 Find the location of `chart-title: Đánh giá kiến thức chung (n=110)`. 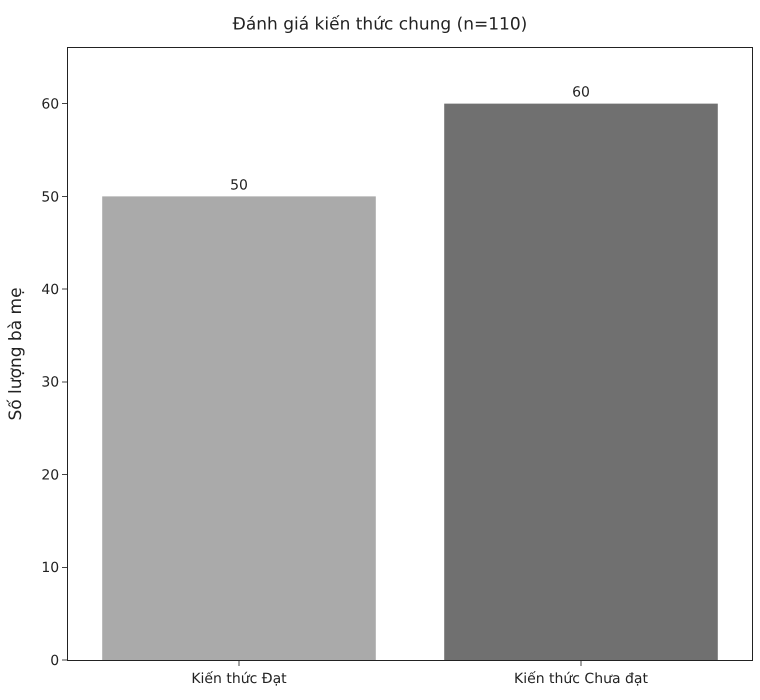

chart-title: Đánh giá kiến thức chung (n=110) is located at coordinates (380, 24).